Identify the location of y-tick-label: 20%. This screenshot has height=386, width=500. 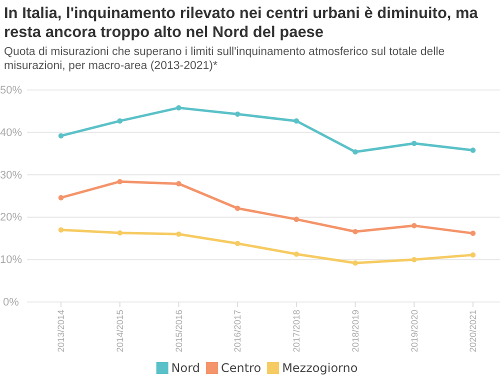
(11, 218).